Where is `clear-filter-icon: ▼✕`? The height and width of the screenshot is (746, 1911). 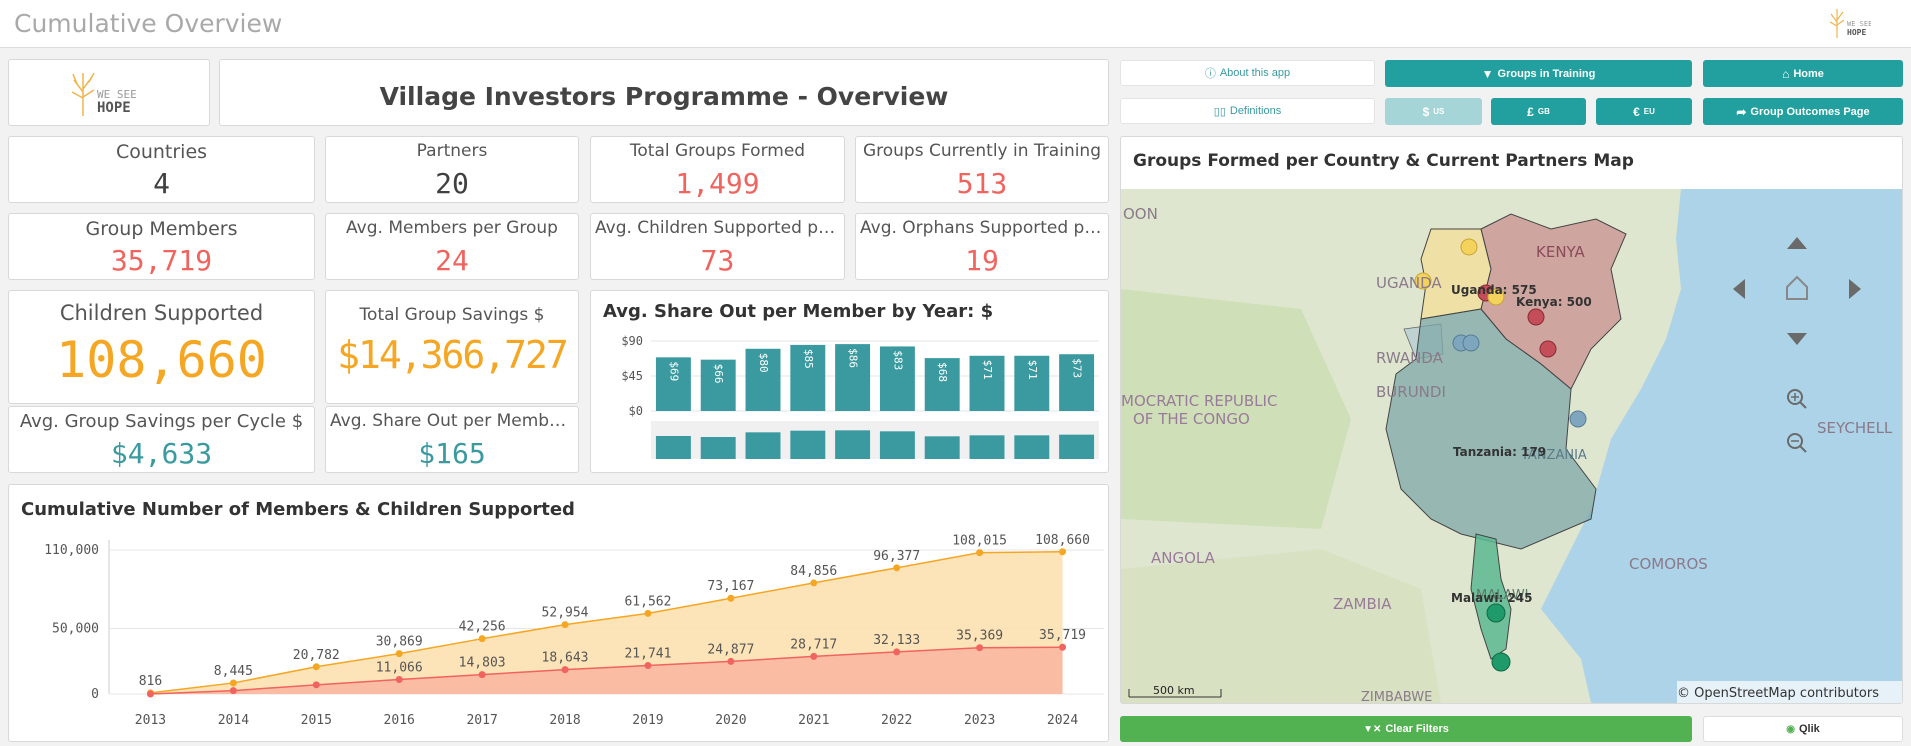 clear-filter-icon: ▼✕ is located at coordinates (1372, 729).